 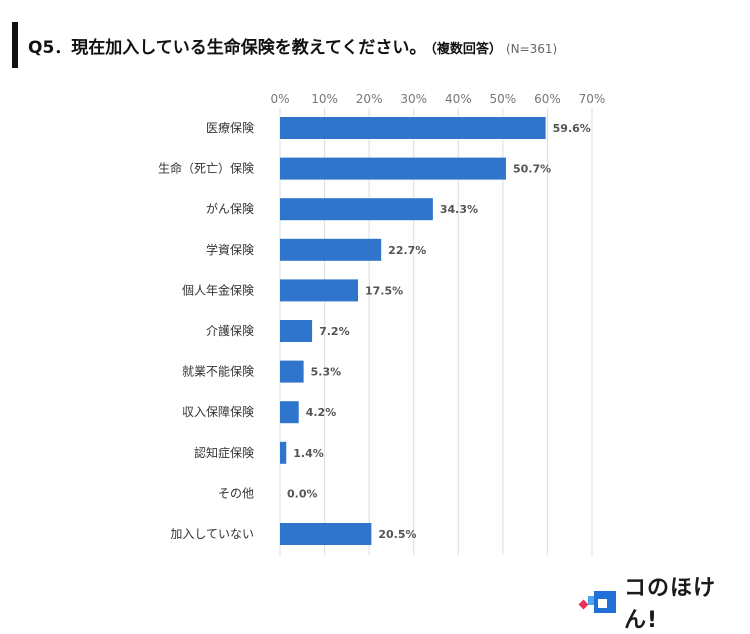 I want to click on x-tick-label: 30%, so click(x=413, y=99).